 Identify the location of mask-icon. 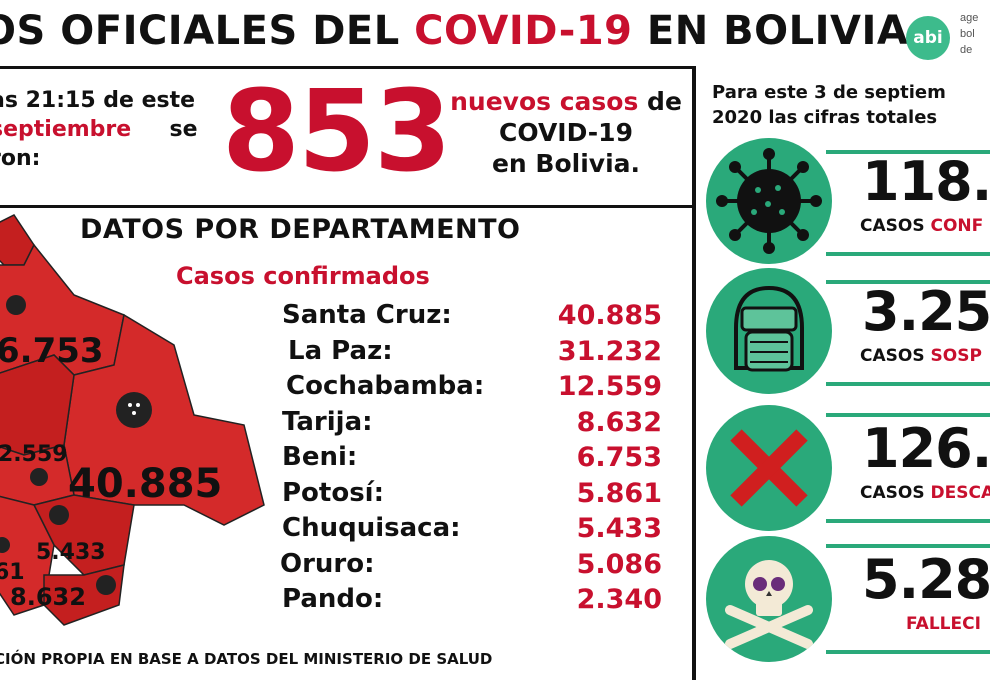
(769, 328).